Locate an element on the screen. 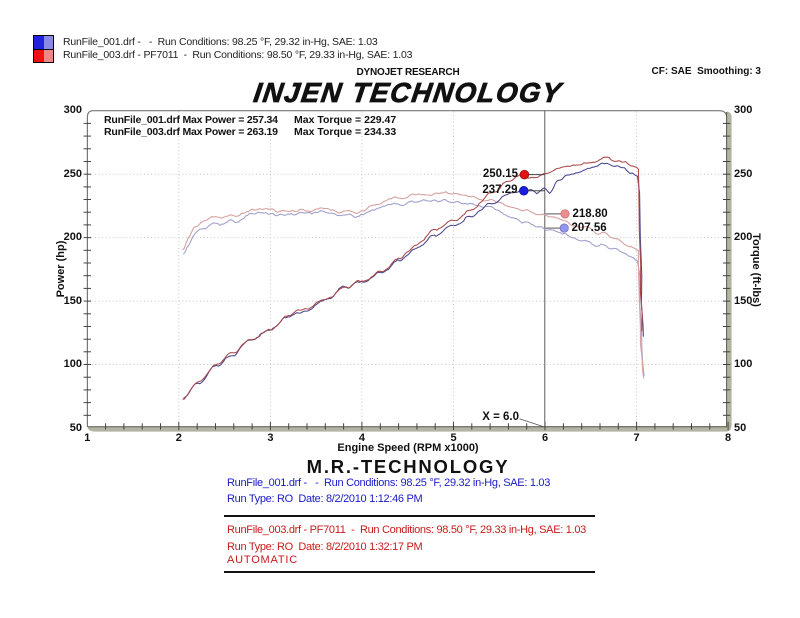  svg-text: Power (hp) is located at coordinates (61, 268).